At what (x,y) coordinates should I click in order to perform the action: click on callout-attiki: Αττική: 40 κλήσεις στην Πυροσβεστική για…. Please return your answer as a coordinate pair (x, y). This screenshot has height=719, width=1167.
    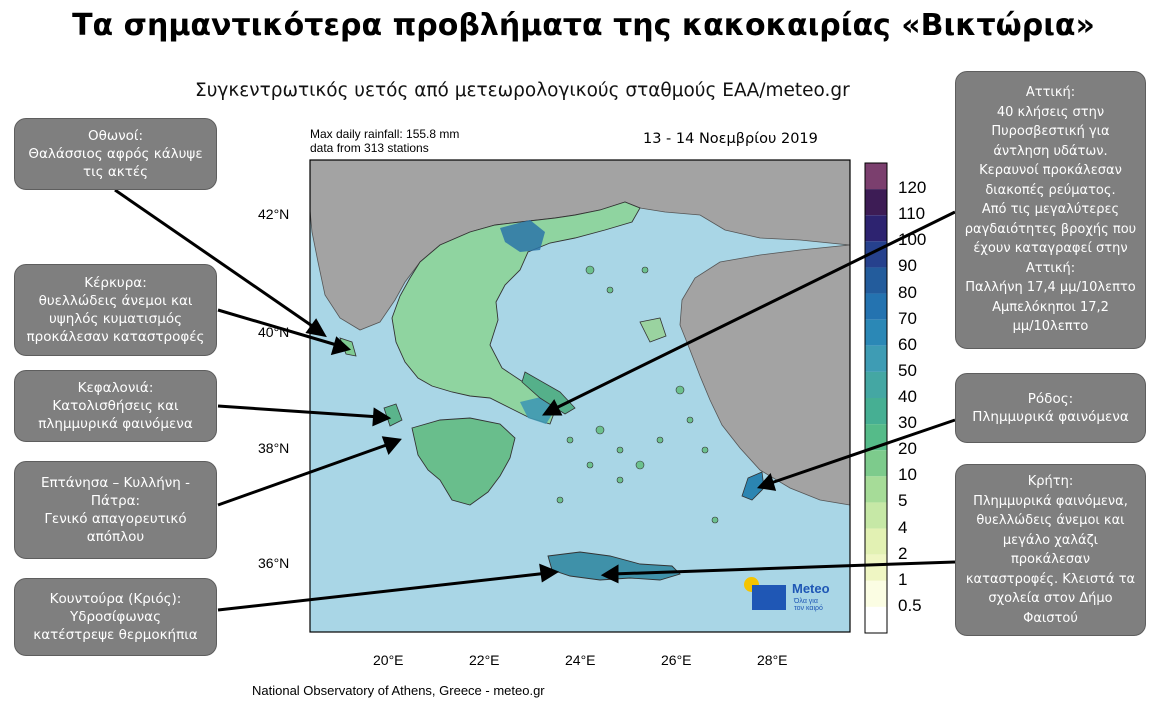
    Looking at the image, I should click on (1050, 210).